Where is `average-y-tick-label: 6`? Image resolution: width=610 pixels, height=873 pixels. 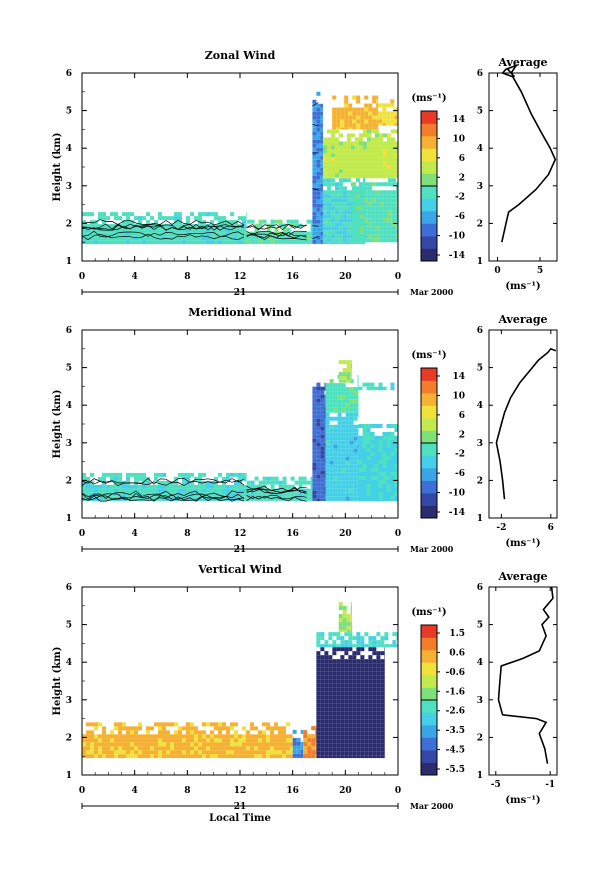 average-y-tick-label: 6 is located at coordinates (480, 331).